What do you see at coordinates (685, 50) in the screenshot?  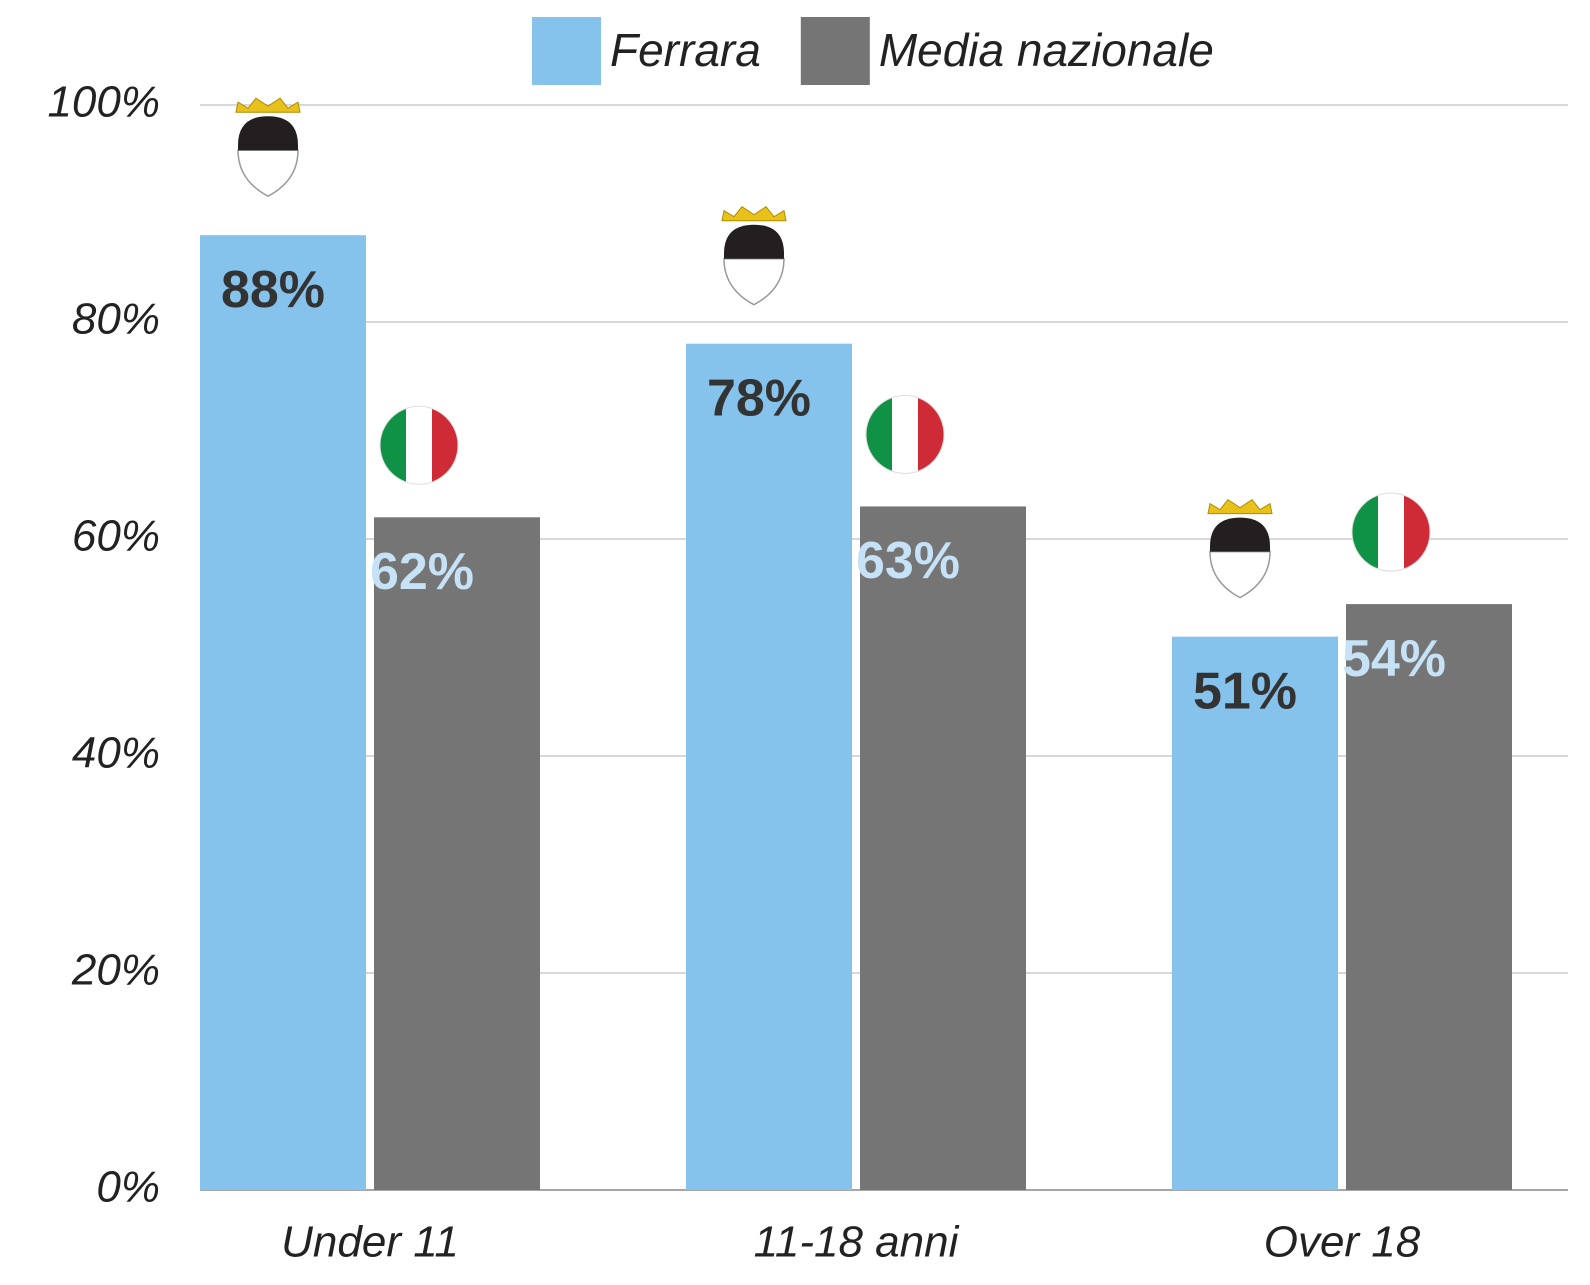 I see `legend-label: Ferrara` at bounding box center [685, 50].